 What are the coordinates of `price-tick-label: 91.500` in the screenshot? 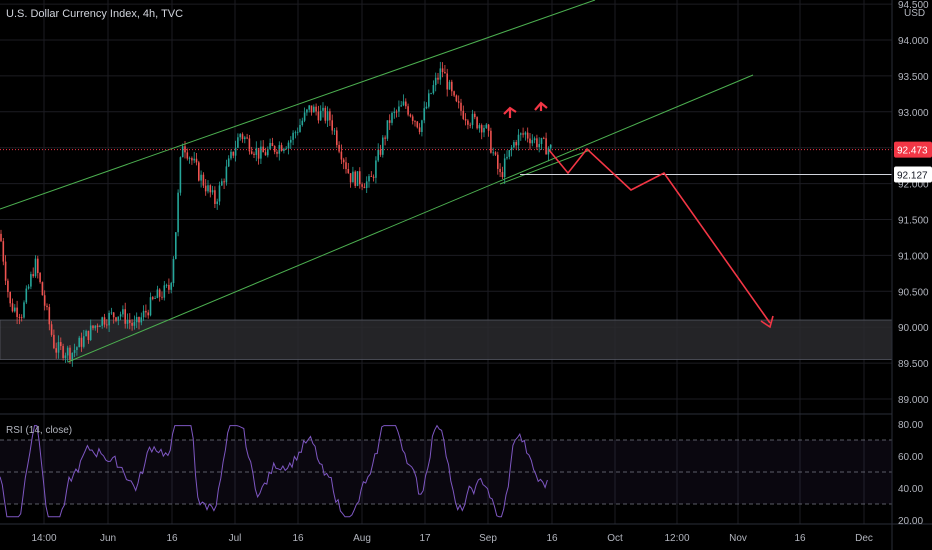 It's located at (913, 221).